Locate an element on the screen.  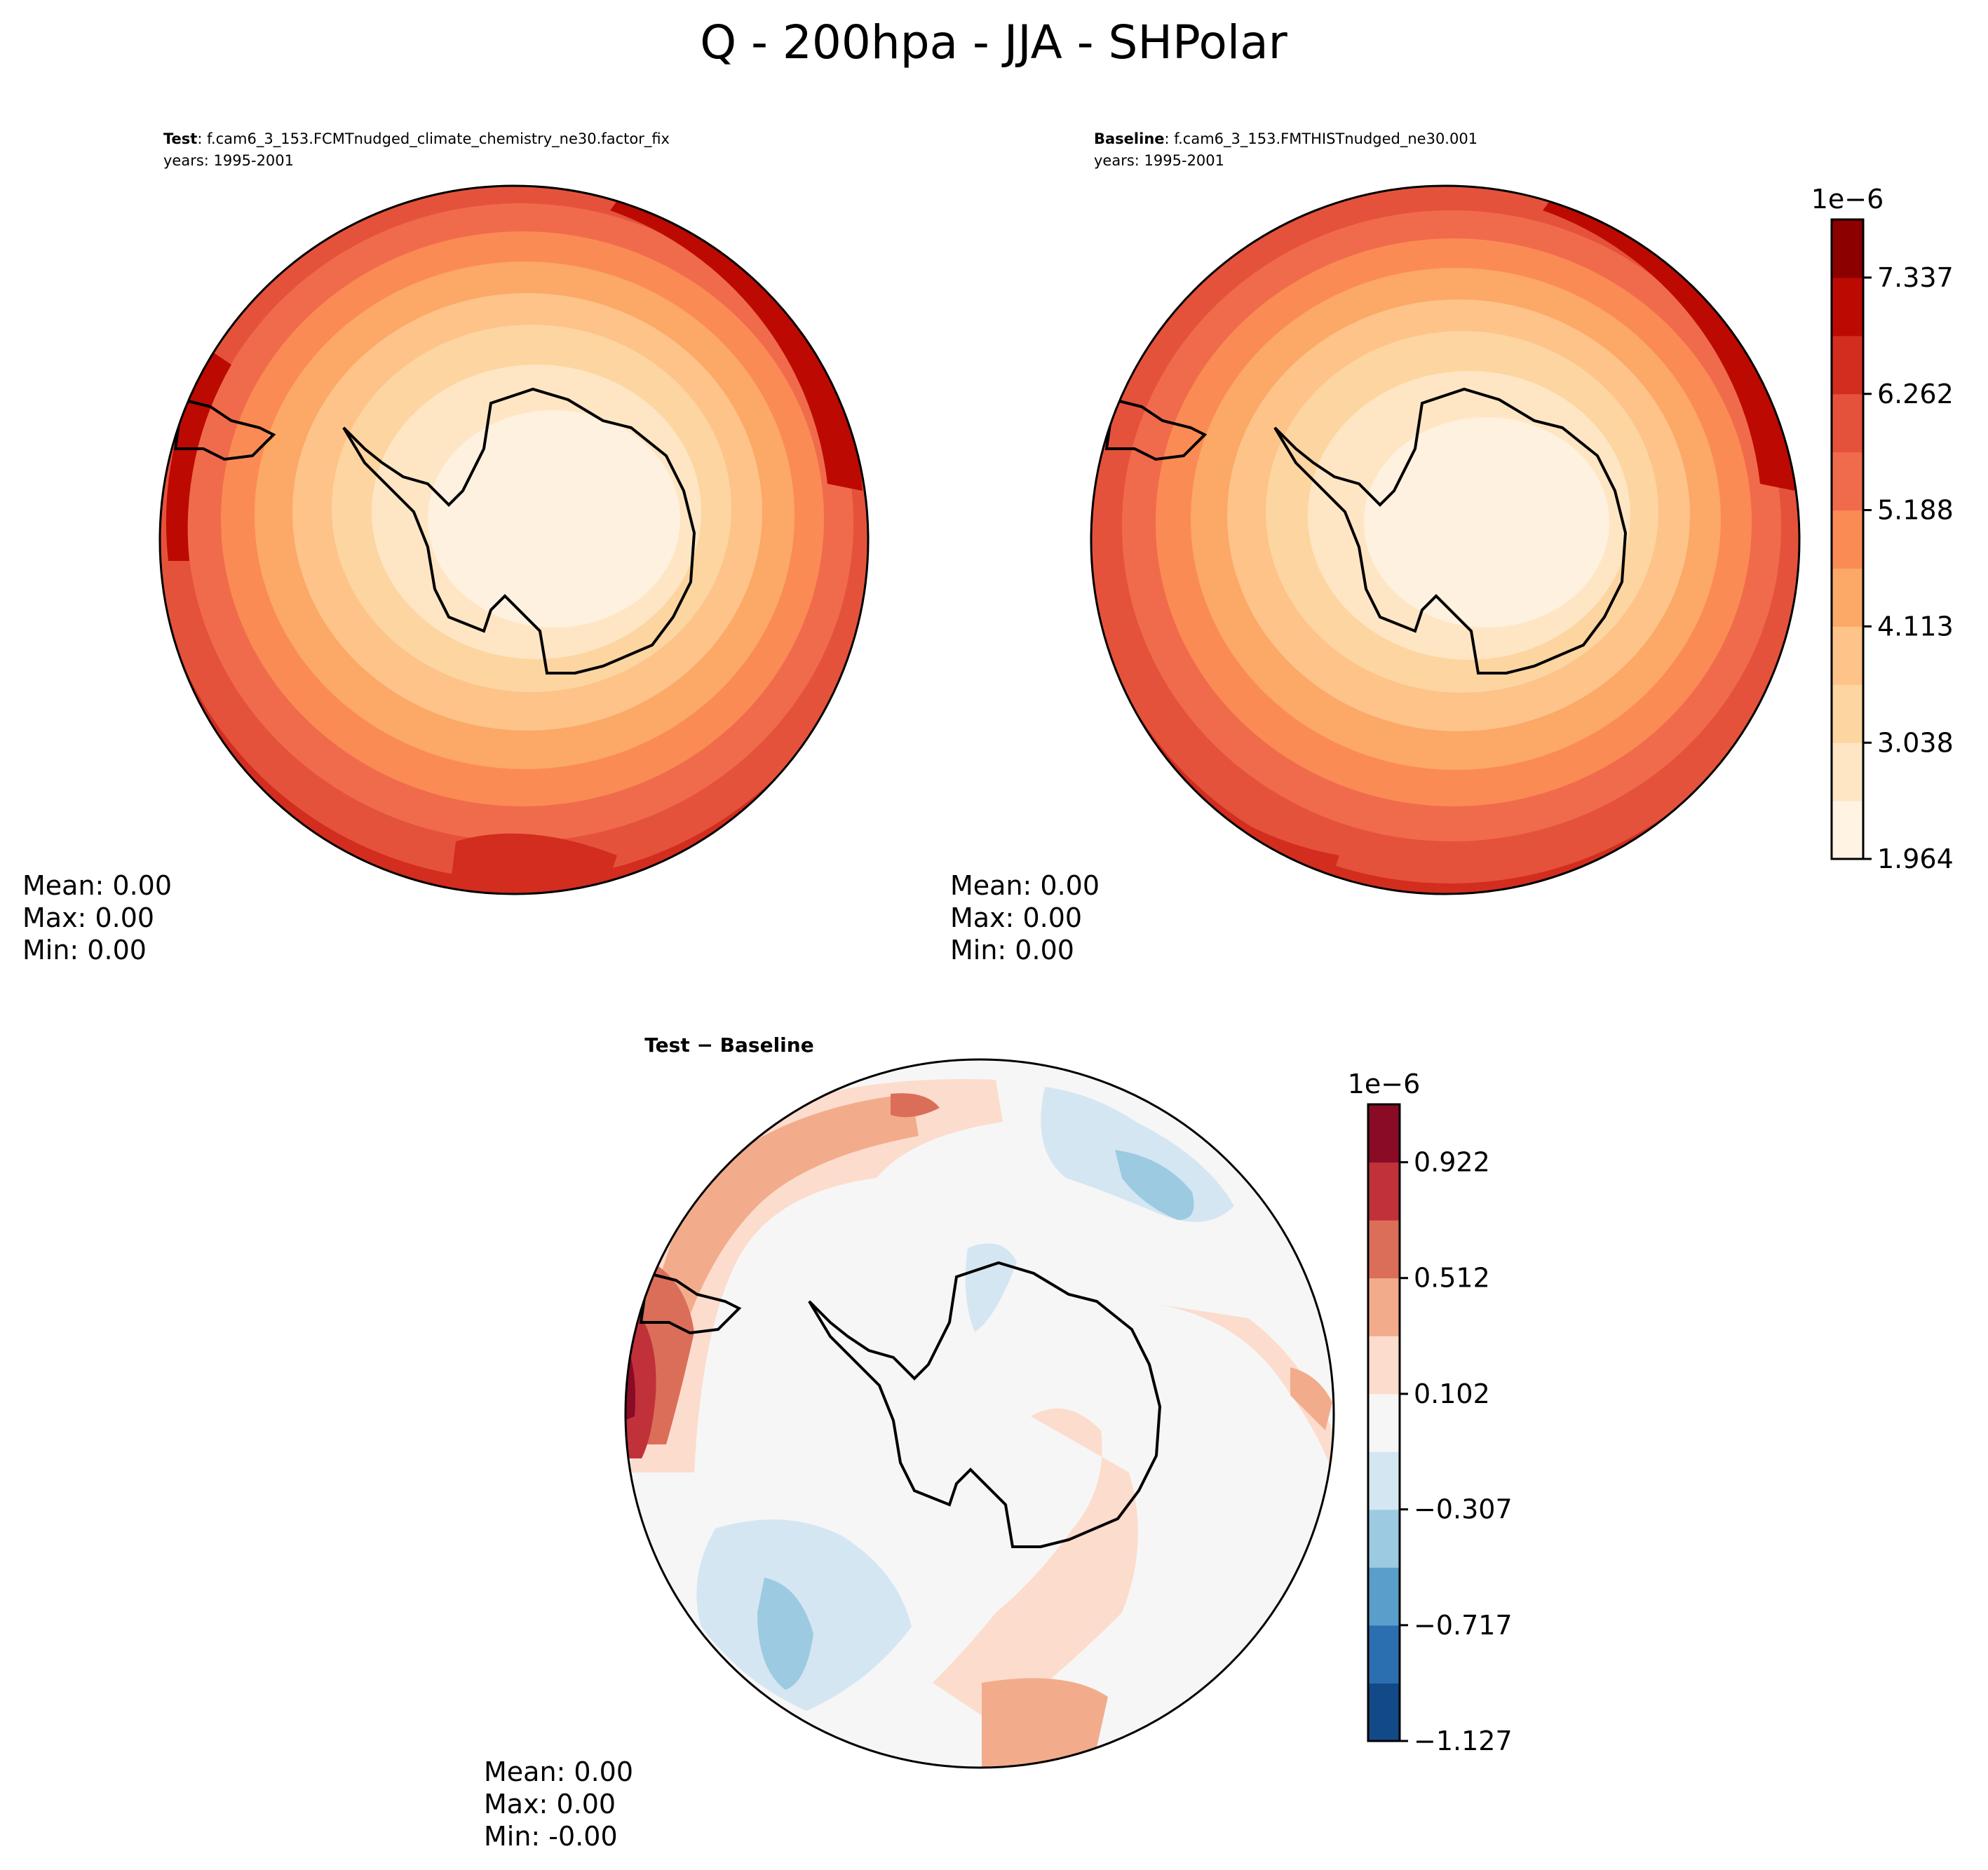
diff-stat-max: Max: 0.00 is located at coordinates (550, 1804).